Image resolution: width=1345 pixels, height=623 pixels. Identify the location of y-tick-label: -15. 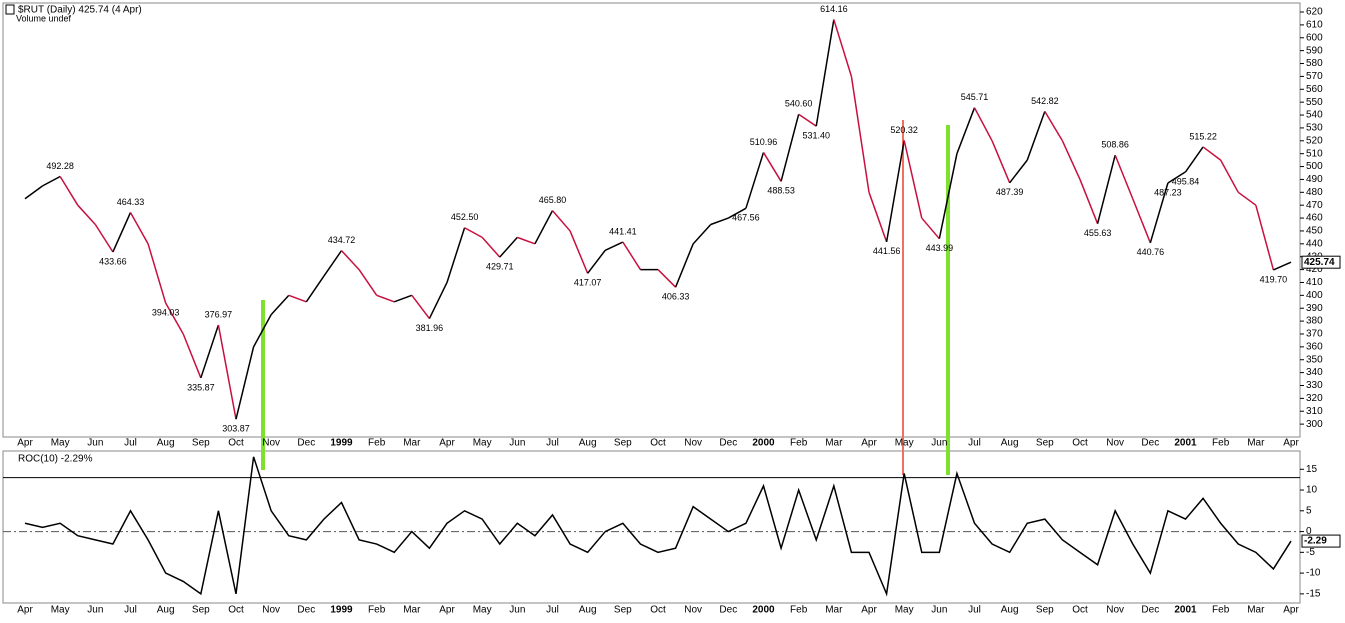
(1313, 594).